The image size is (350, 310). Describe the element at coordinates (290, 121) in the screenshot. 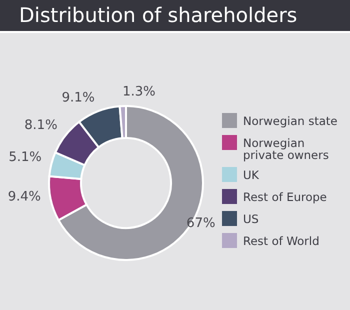

I see `legend-label: Norwegian state` at that location.